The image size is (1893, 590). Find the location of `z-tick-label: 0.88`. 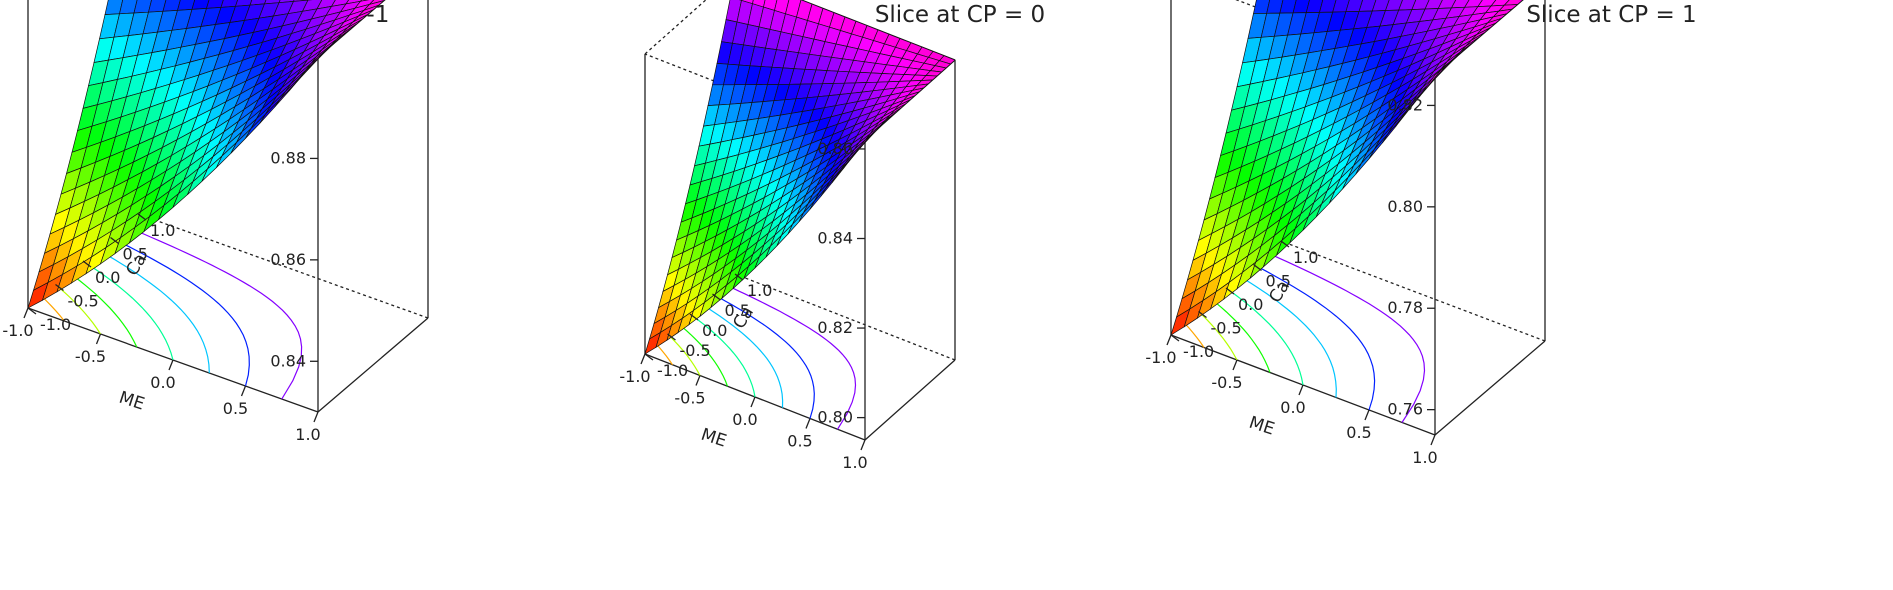

z-tick-label: 0.88 is located at coordinates (288, 157).